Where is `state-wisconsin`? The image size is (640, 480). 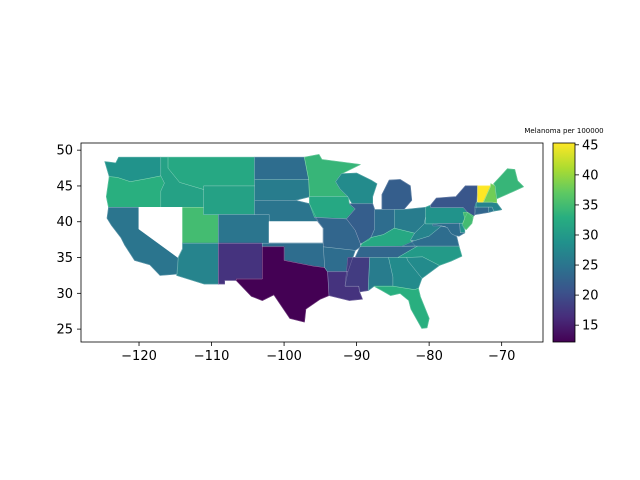
state-wisconsin is located at coordinates (356, 188).